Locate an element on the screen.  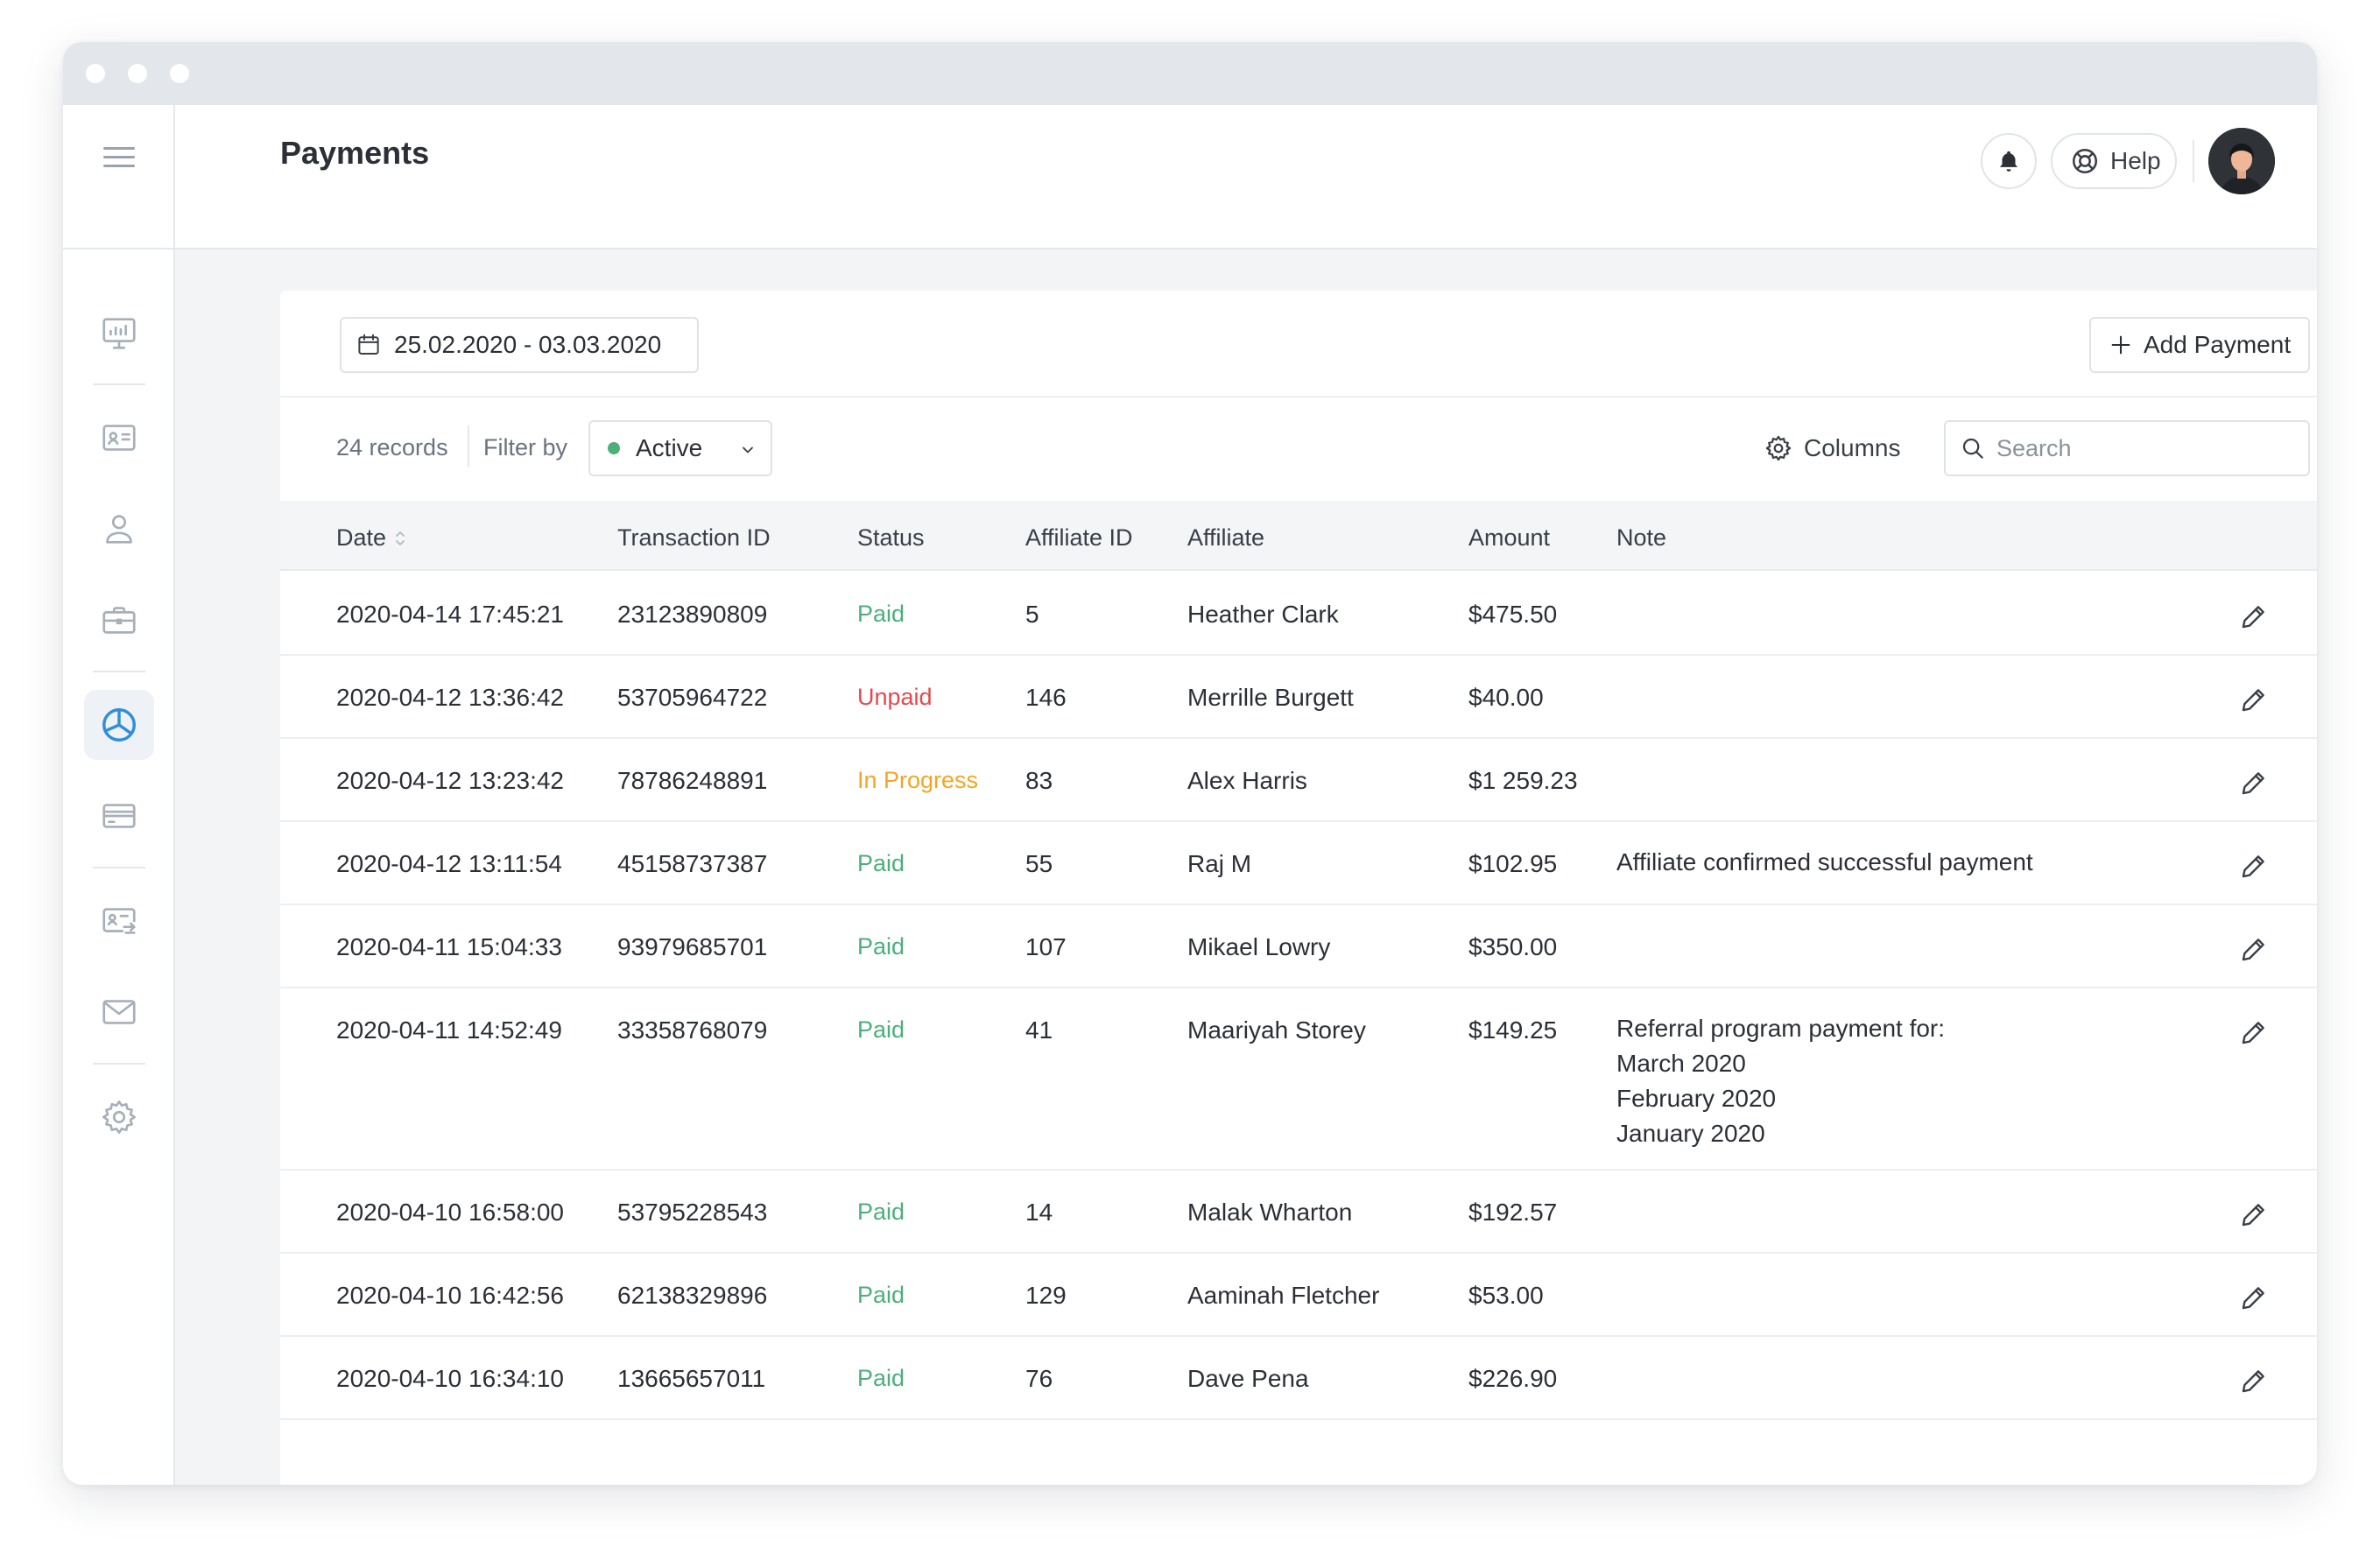
columns-button: Columns is located at coordinates (1832, 448).